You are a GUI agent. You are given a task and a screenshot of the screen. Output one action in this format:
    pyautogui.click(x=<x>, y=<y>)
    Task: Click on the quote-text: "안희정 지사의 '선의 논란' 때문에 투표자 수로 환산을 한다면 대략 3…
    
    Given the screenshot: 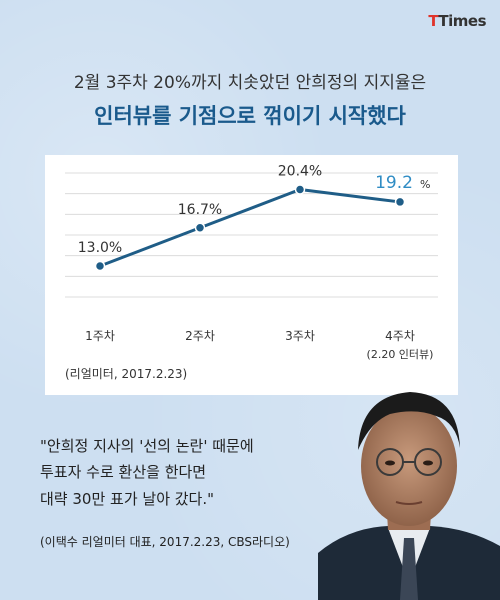 What is the action you would take?
    pyautogui.click(x=185, y=472)
    